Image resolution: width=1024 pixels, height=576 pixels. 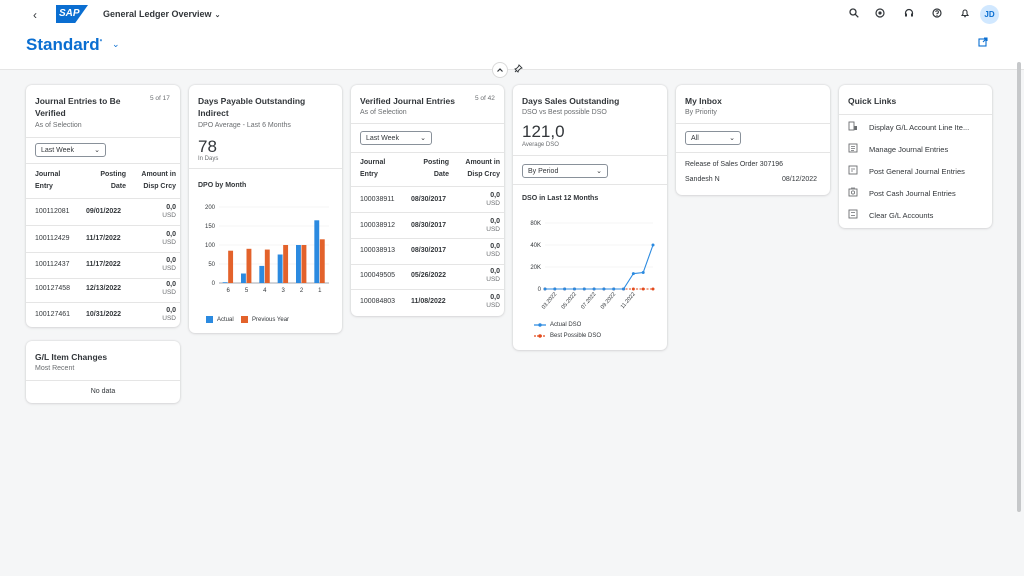 I want to click on posting-date: 11/08/2022, so click(x=428, y=301).